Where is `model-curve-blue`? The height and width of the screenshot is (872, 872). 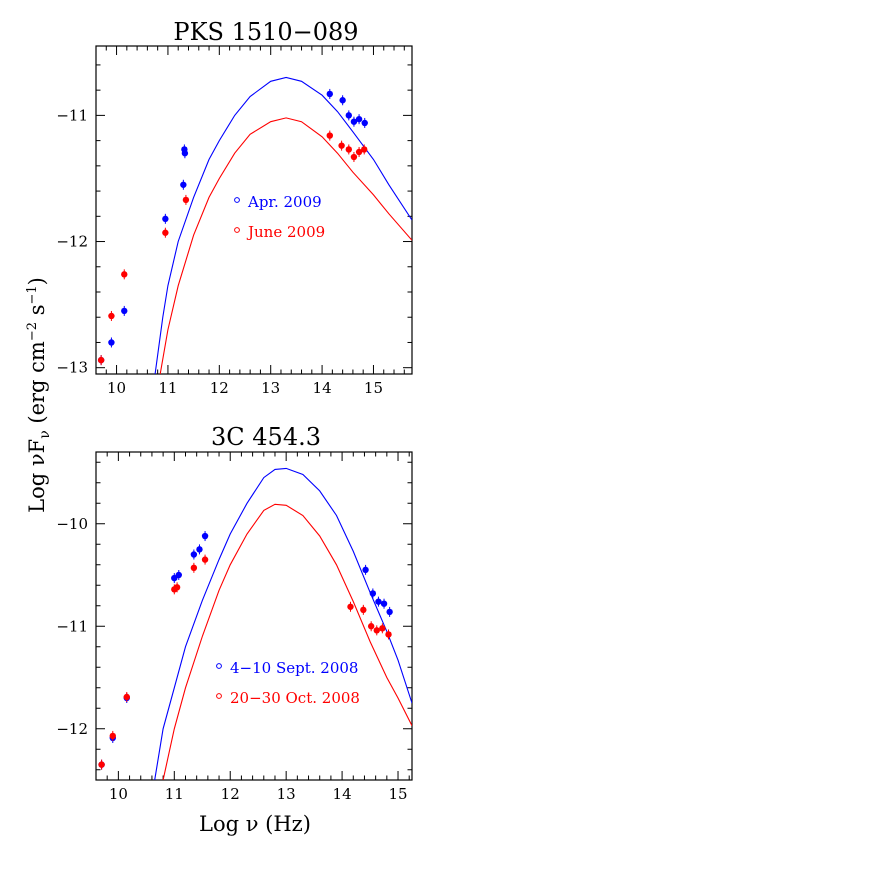
model-curve-blue is located at coordinates (283, 225).